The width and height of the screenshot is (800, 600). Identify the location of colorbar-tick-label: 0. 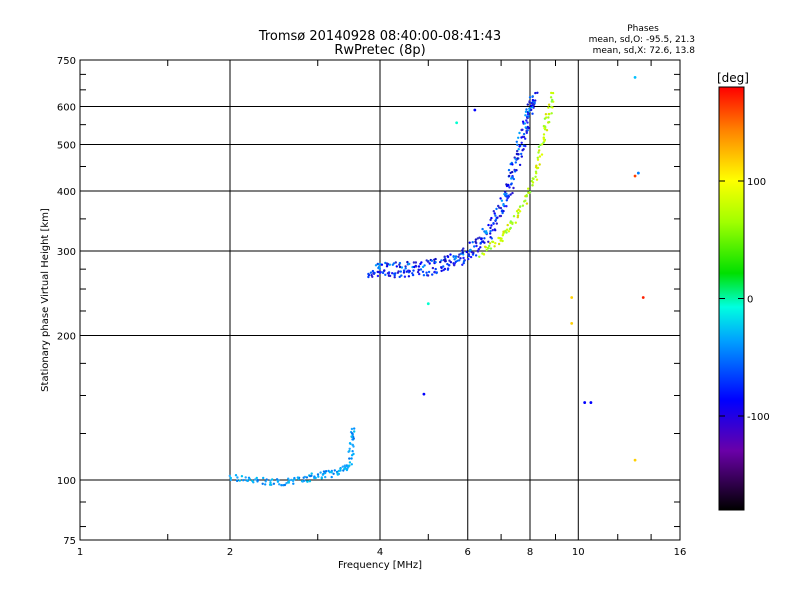
(750, 300).